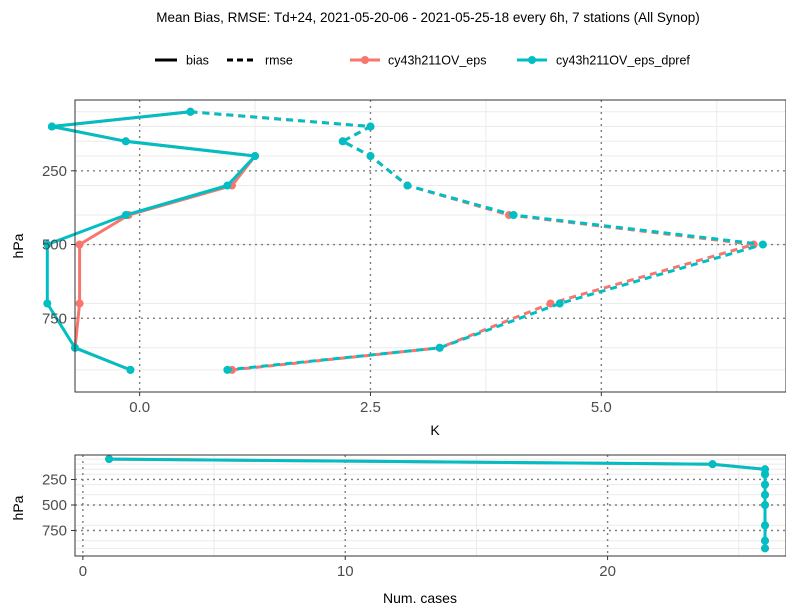  What do you see at coordinates (437, 61) in the screenshot?
I see `legend-eps-label: cy43h211OV_eps` at bounding box center [437, 61].